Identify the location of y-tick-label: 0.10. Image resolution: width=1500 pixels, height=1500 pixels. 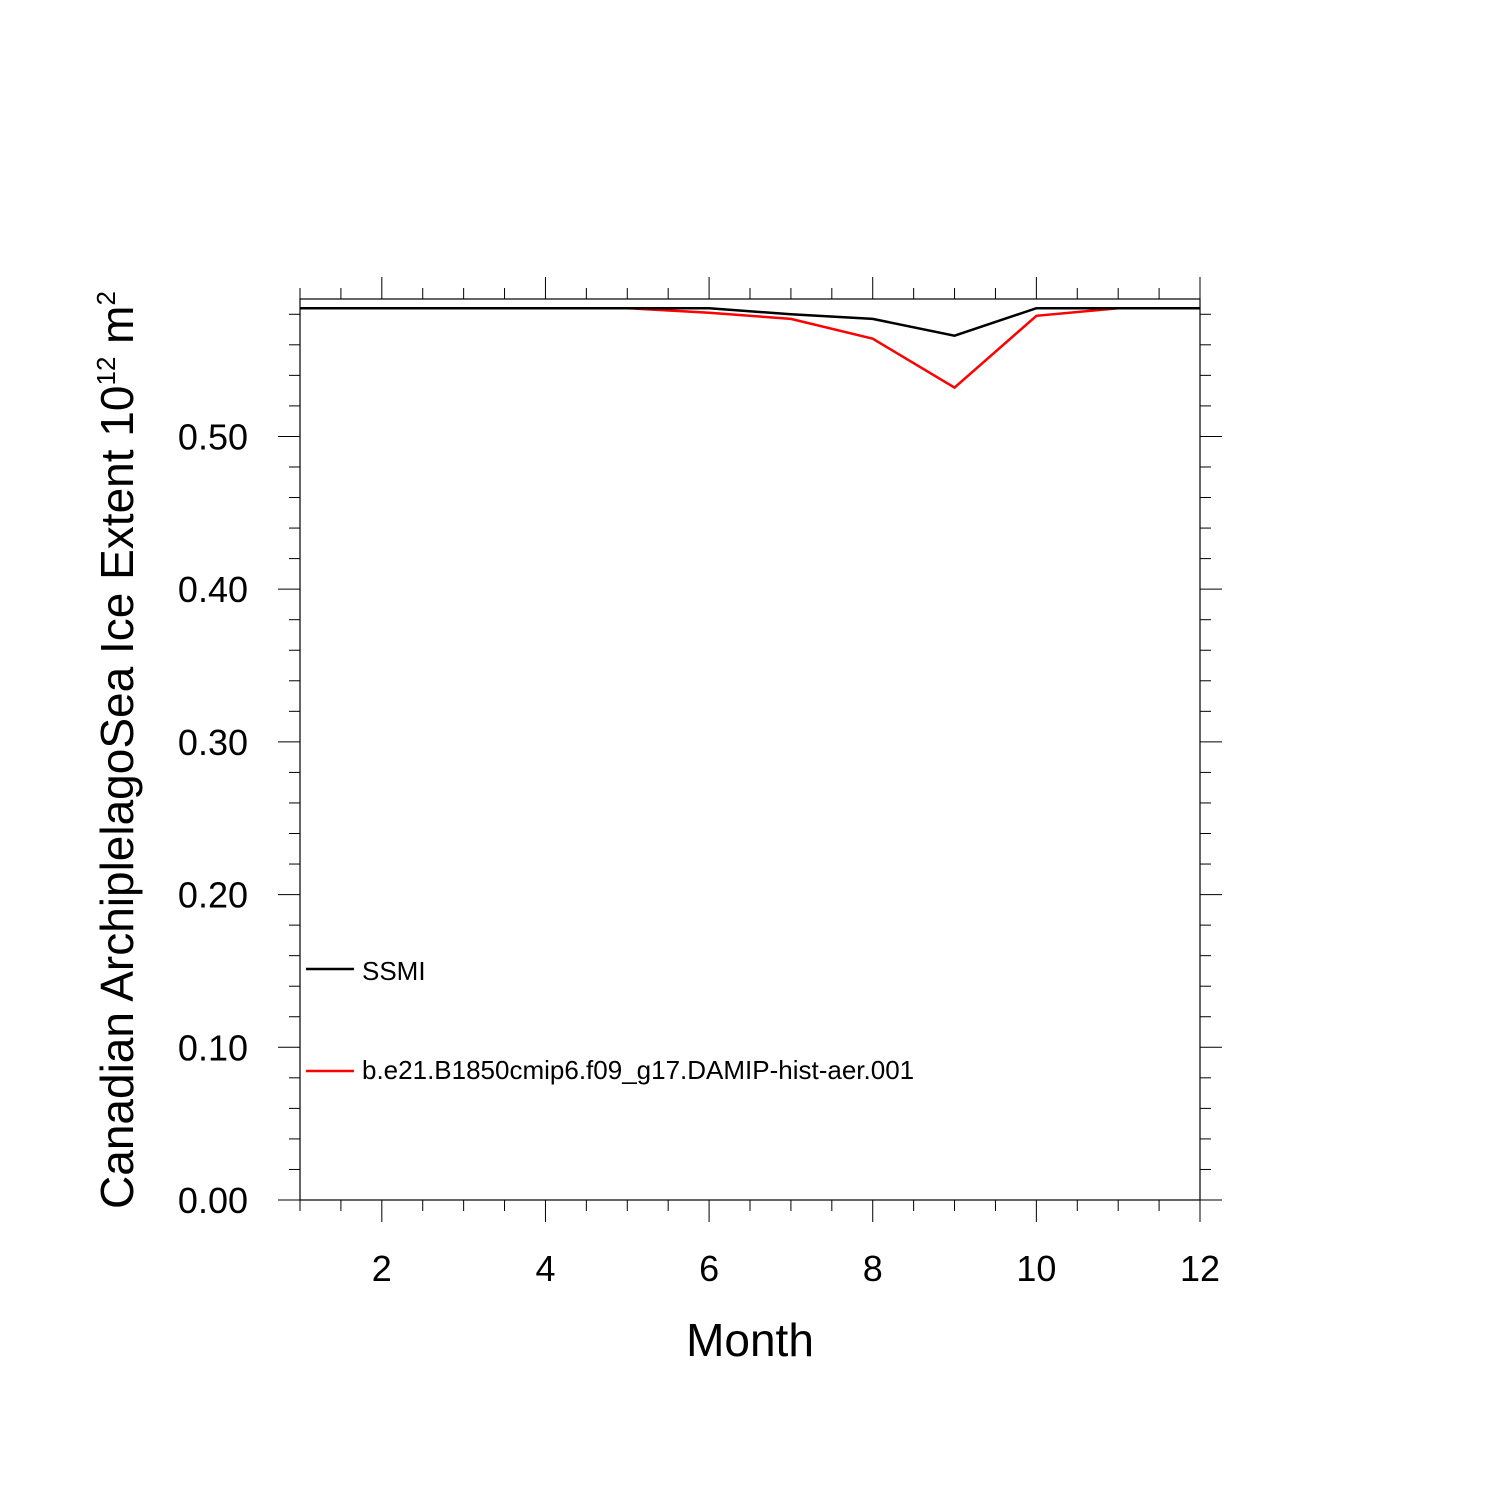
(213, 1047).